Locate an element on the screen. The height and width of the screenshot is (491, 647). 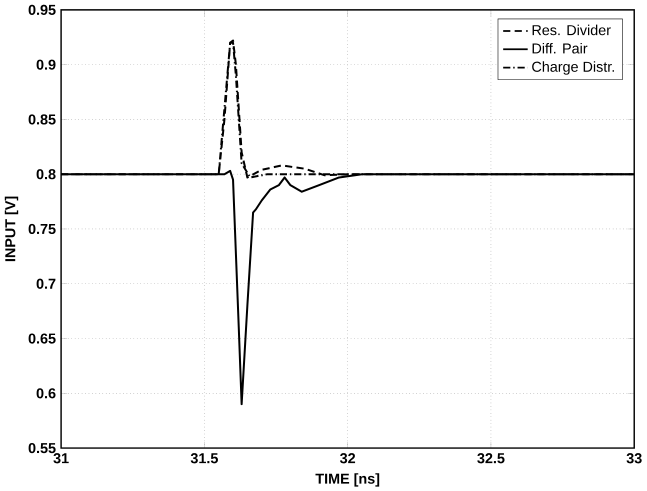
x-tick-label: 33 is located at coordinates (634, 458).